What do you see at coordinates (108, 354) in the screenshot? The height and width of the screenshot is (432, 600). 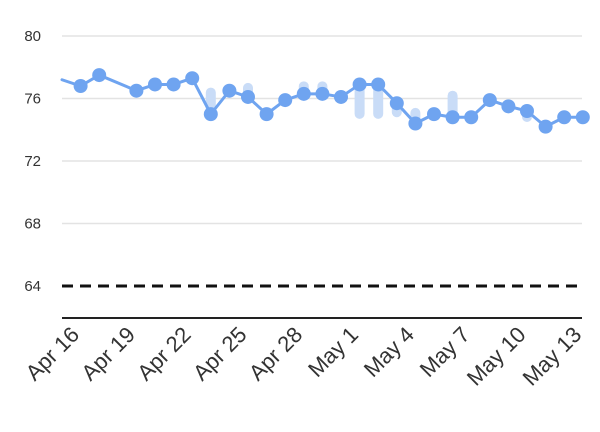 I see `x-tick-label: Apr 19` at bounding box center [108, 354].